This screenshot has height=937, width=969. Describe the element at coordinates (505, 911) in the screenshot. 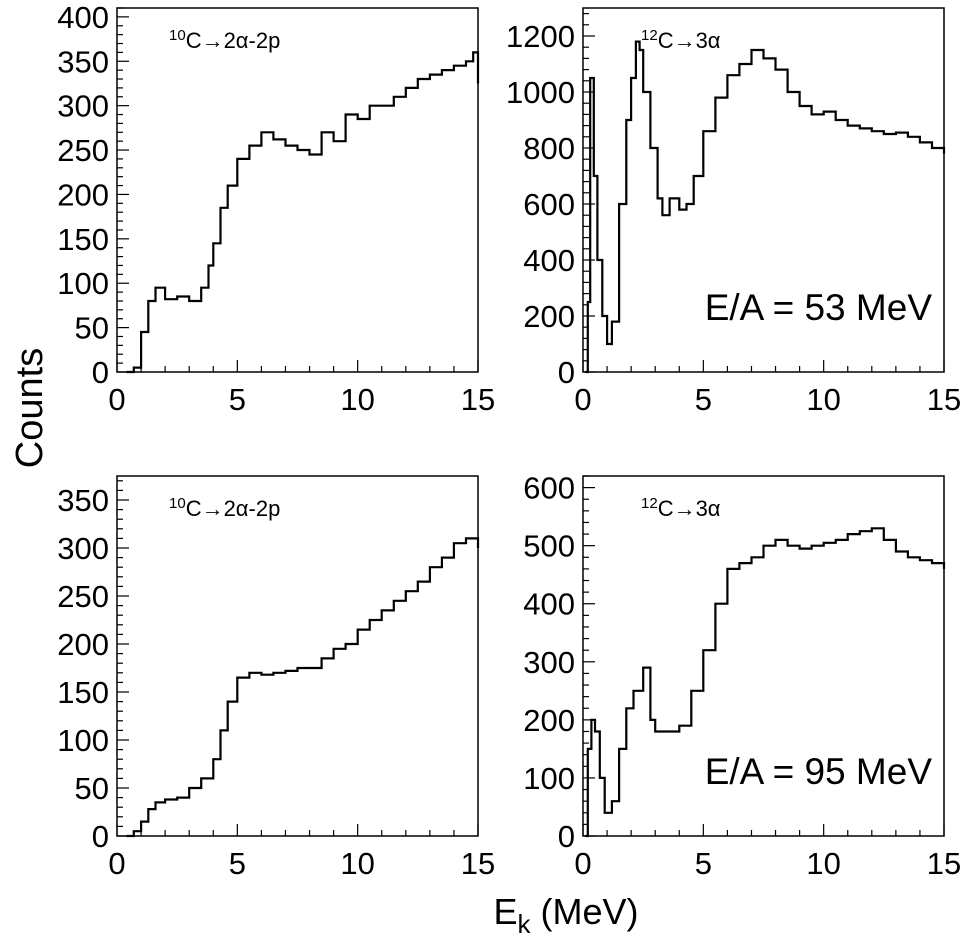

I see `x-axis-label-main: E` at that location.